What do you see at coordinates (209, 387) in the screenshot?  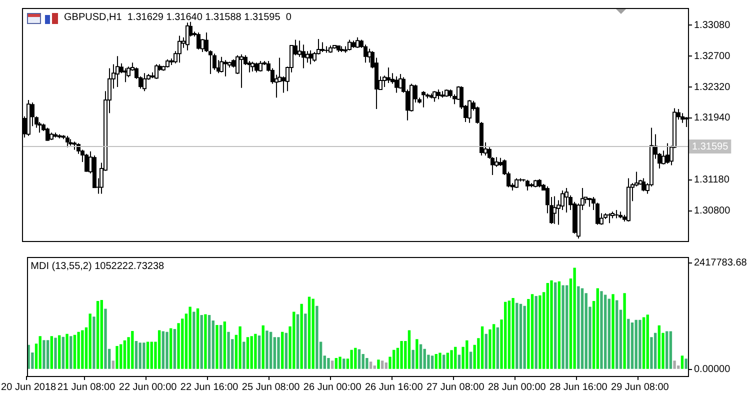 I see `x-tick-label: 22 Jun 16:00` at bounding box center [209, 387].